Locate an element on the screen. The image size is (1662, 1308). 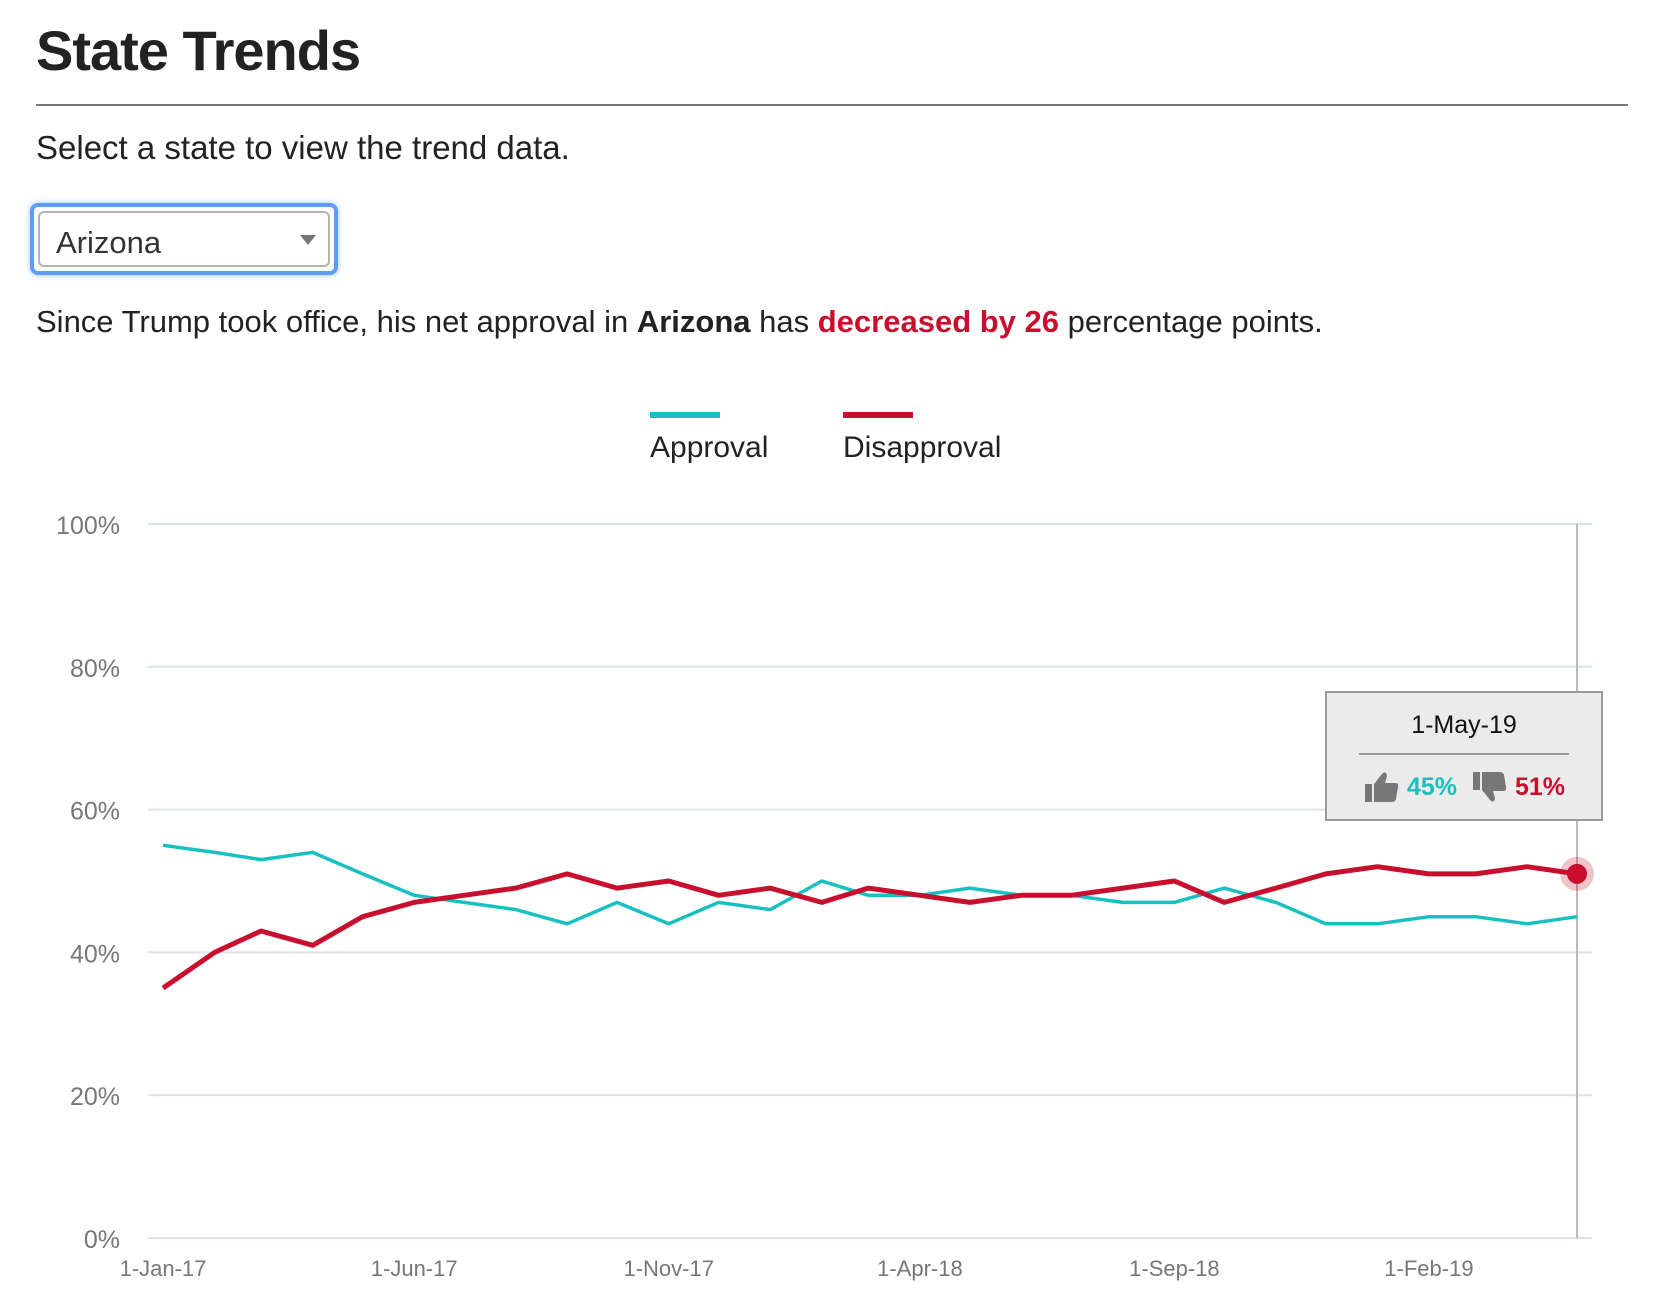
legend-label-approval: Approval is located at coordinates (709, 447).